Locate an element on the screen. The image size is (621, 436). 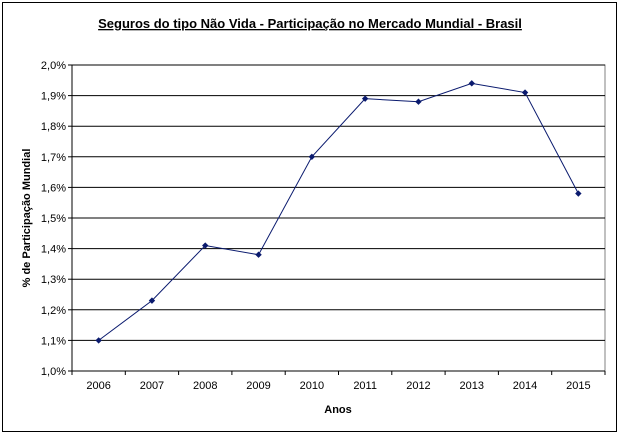
x-tick-label: 2013 is located at coordinates (472, 386).